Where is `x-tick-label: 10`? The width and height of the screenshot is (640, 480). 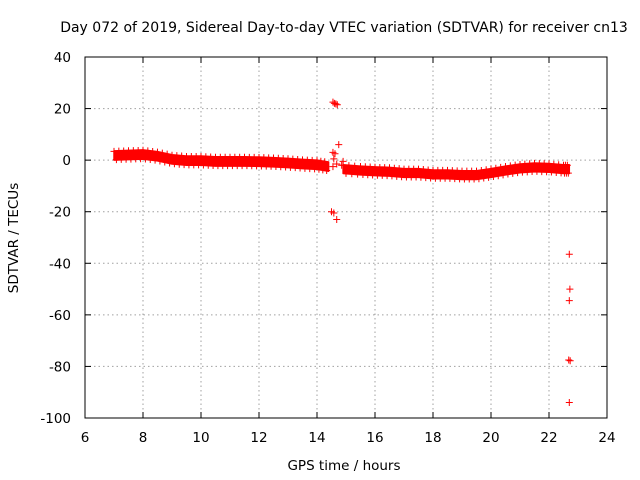 x-tick-label: 10 is located at coordinates (200, 438).